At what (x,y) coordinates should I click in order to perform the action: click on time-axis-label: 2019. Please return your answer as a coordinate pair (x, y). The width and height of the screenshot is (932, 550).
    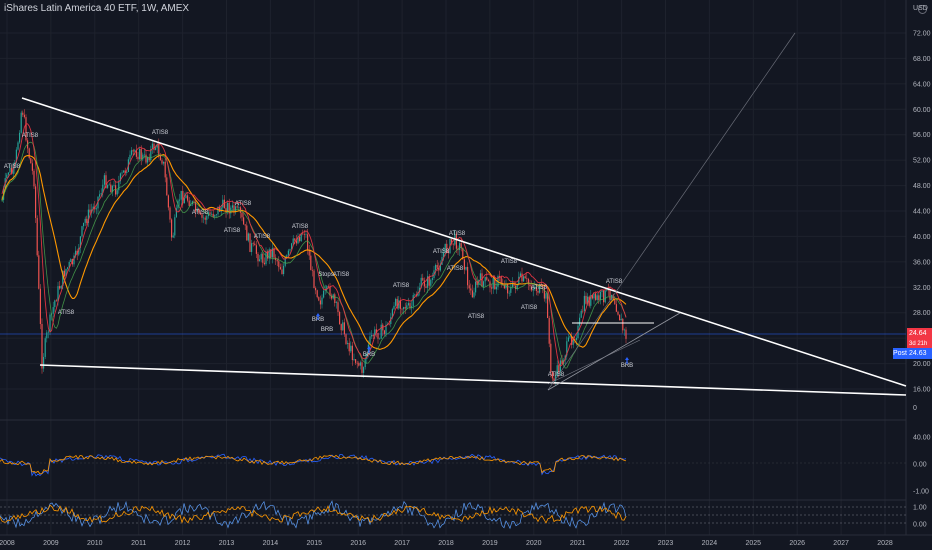
    Looking at the image, I should click on (490, 543).